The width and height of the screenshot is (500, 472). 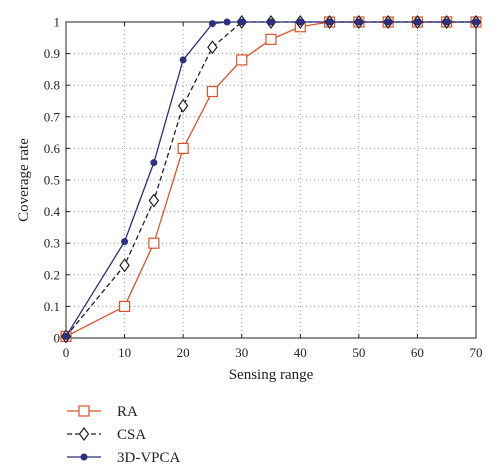 What do you see at coordinates (84, 457) in the screenshot?
I see `legend-marker-3d-vpca` at bounding box center [84, 457].